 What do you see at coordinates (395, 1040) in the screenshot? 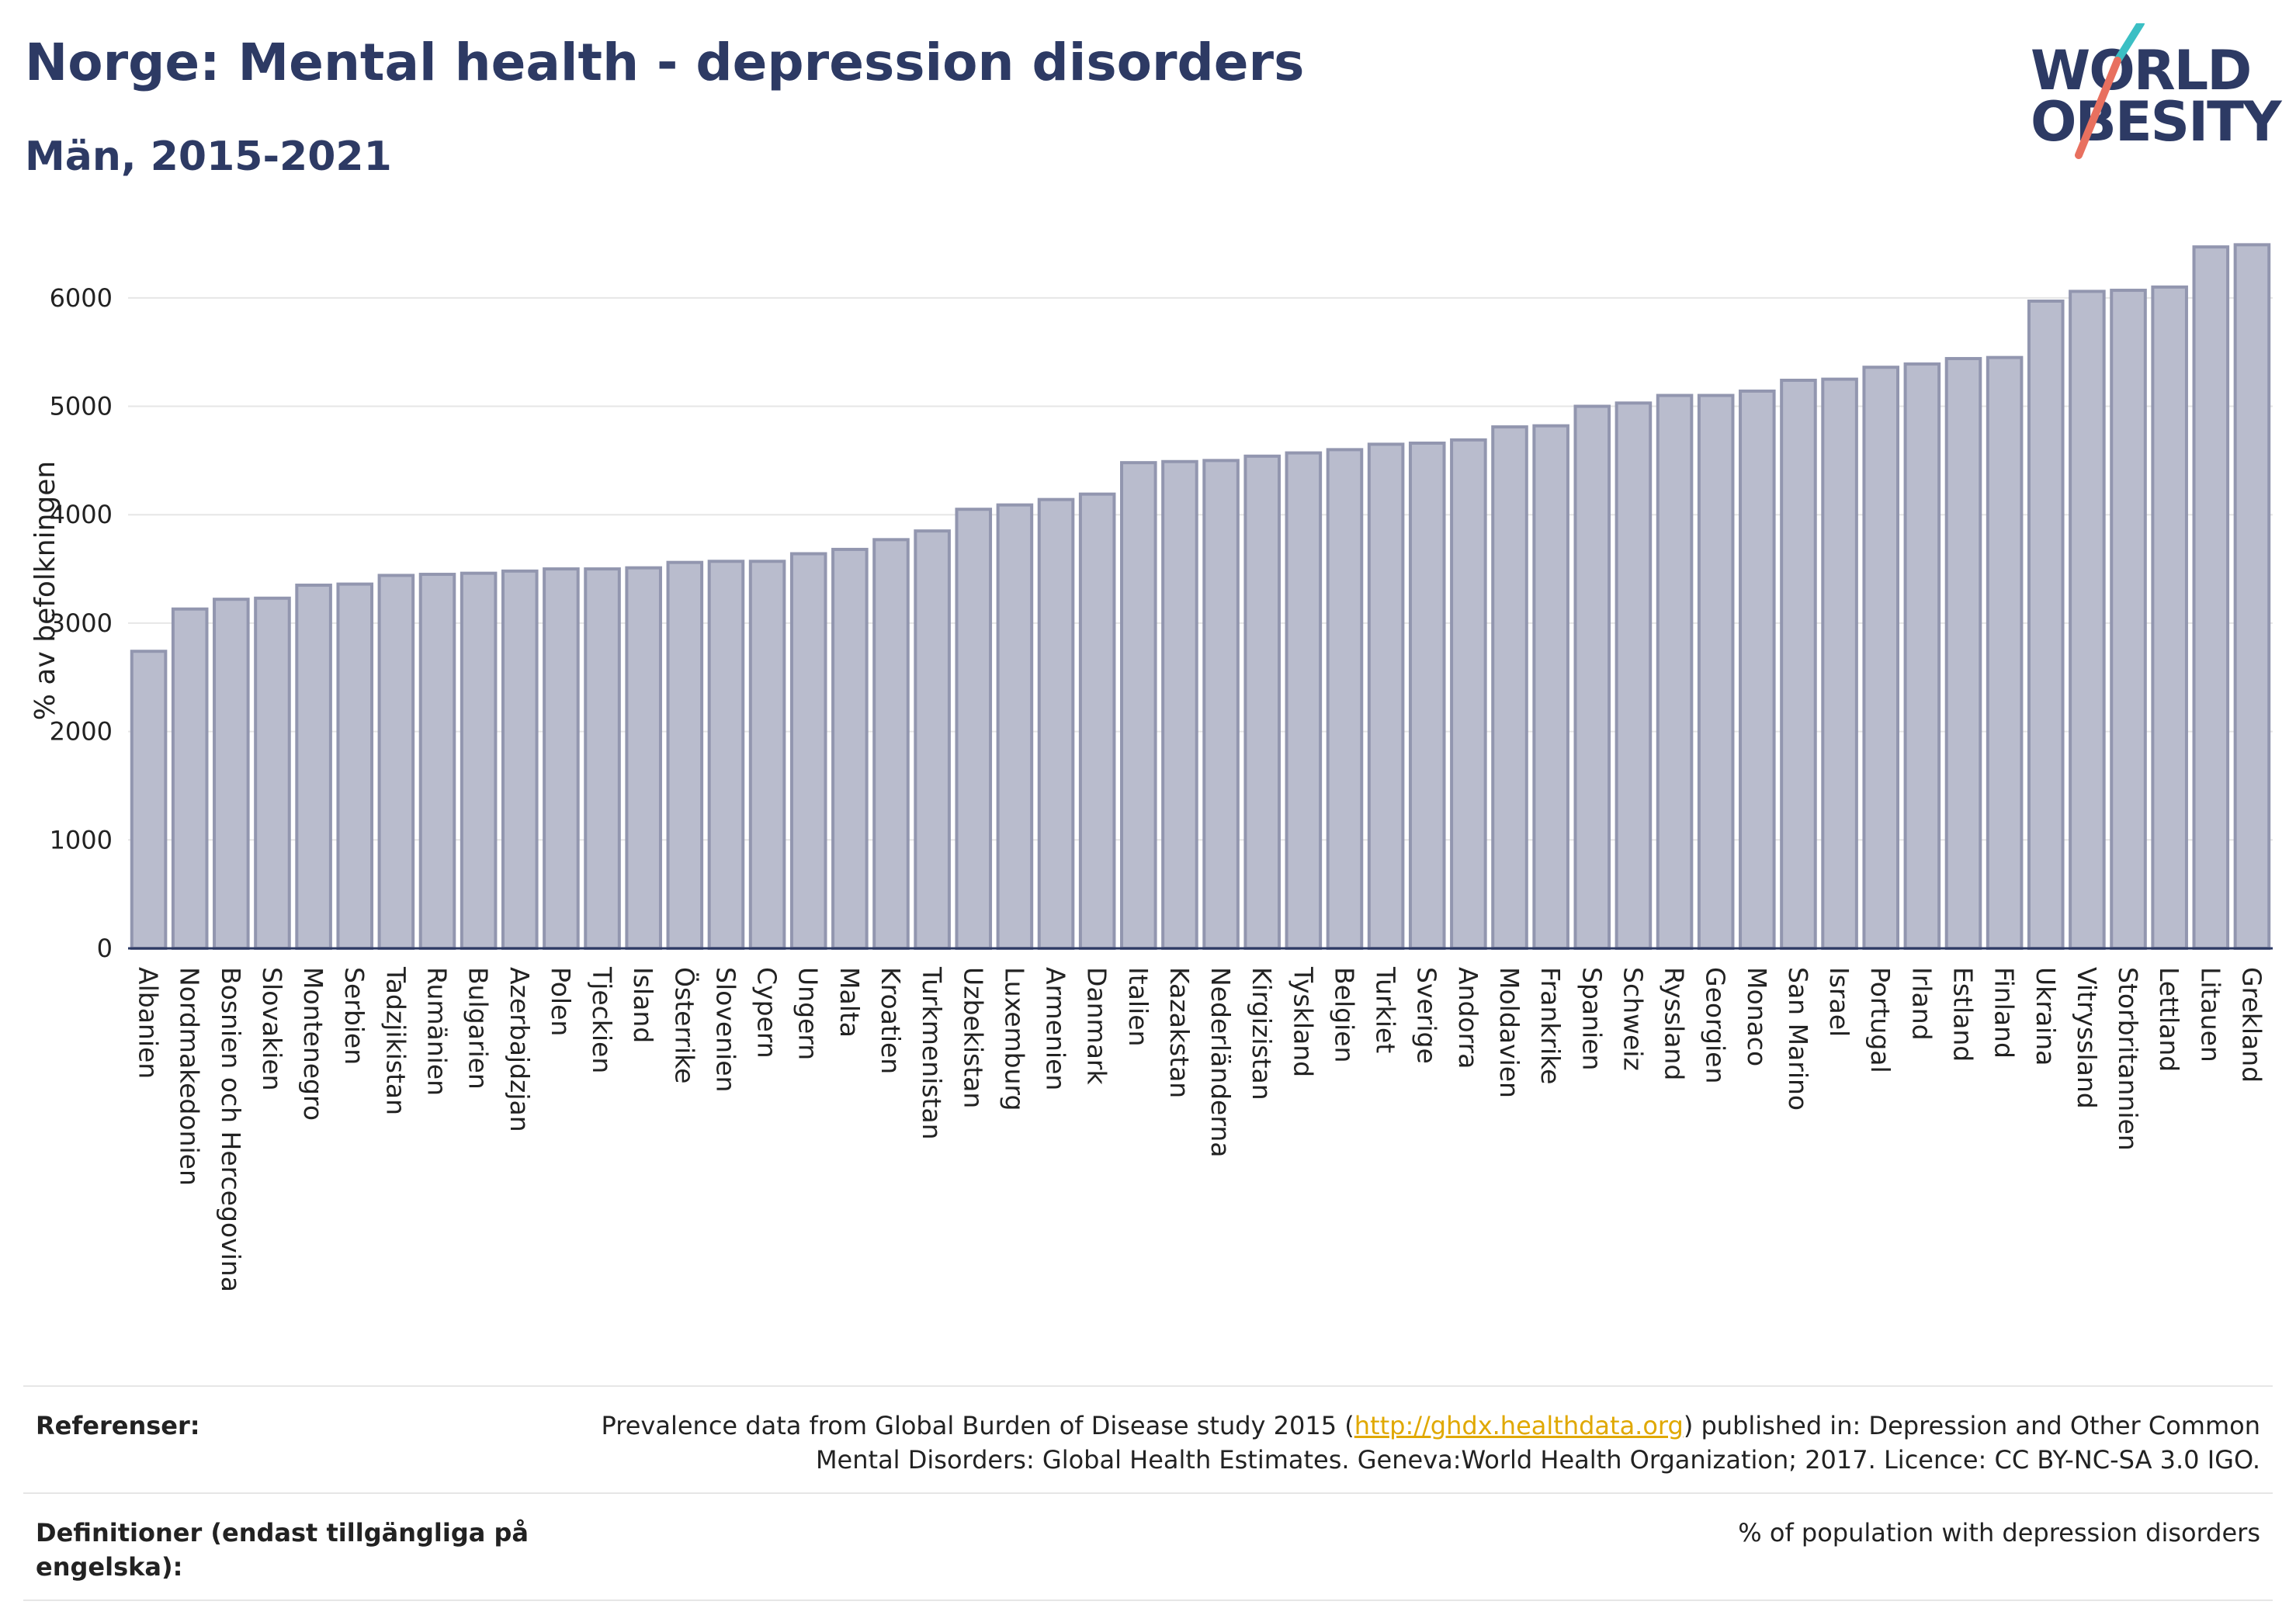
I see `x-tick-label-6: Tadzjikistan` at bounding box center [395, 1040].